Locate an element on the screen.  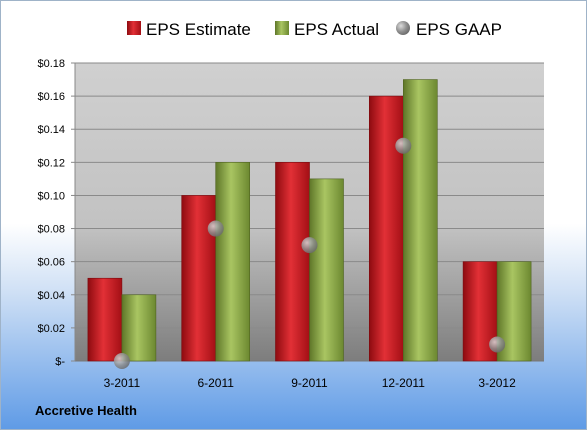
y-tick-label: $0.04 is located at coordinates (51, 296).